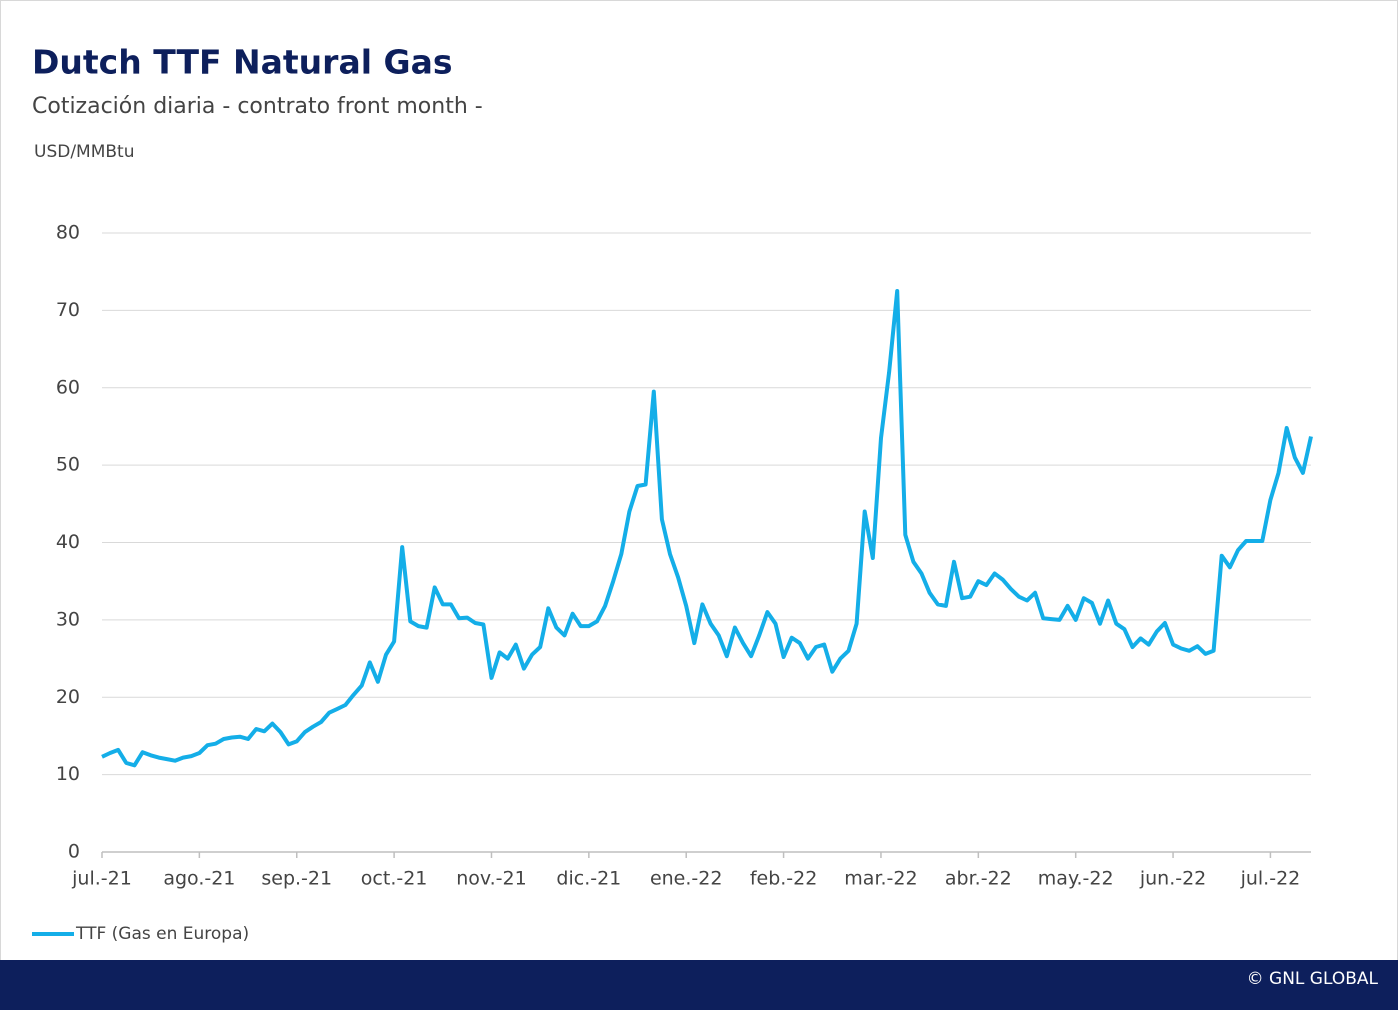 The image size is (1398, 1010). What do you see at coordinates (394, 879) in the screenshot?
I see `x-tick-label: oct.-21` at bounding box center [394, 879].